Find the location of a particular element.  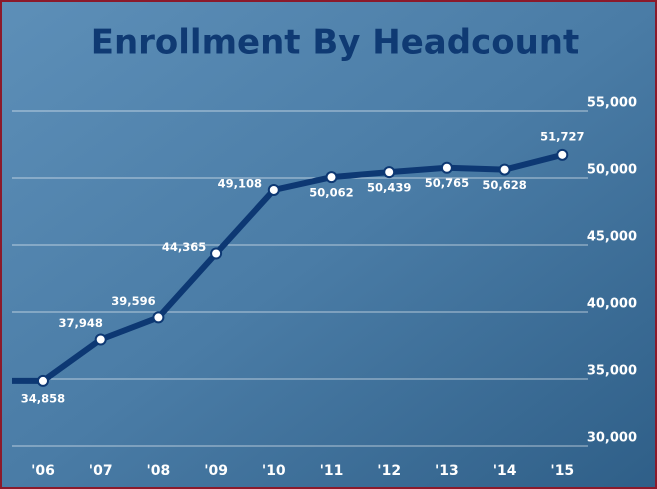

data-label: 39,596 is located at coordinates (133, 301).